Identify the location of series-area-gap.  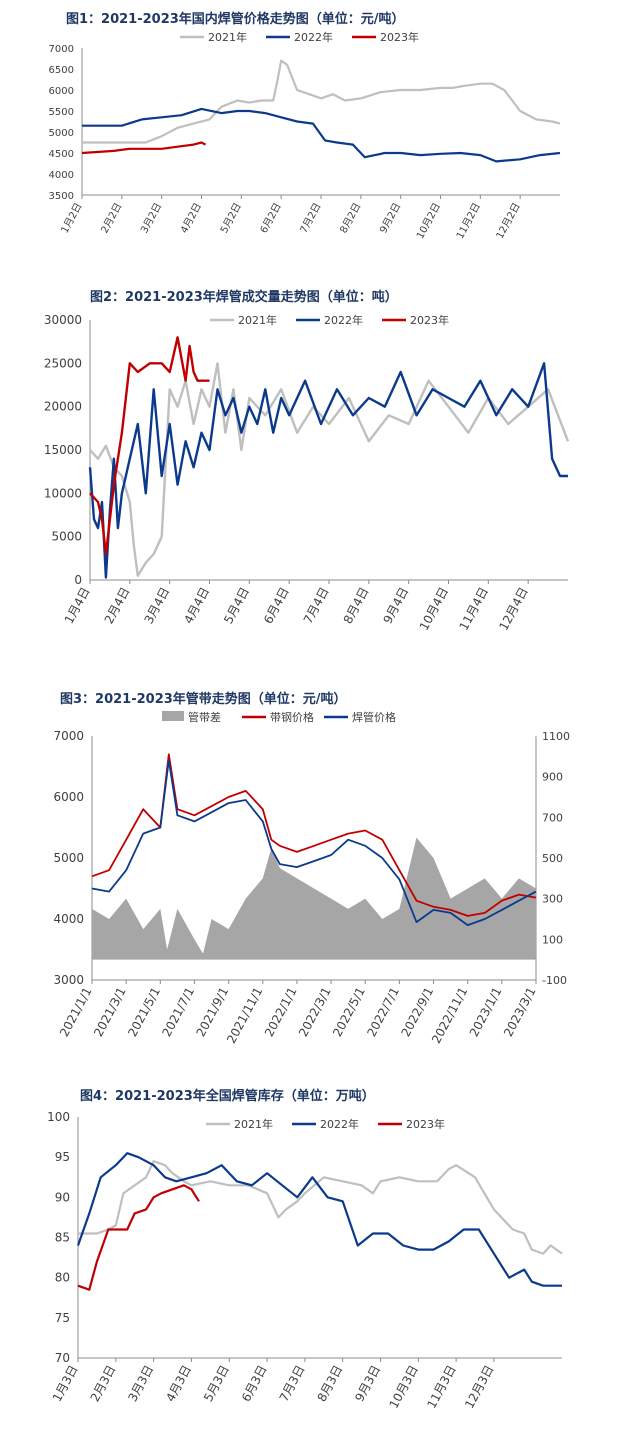
(314, 898).